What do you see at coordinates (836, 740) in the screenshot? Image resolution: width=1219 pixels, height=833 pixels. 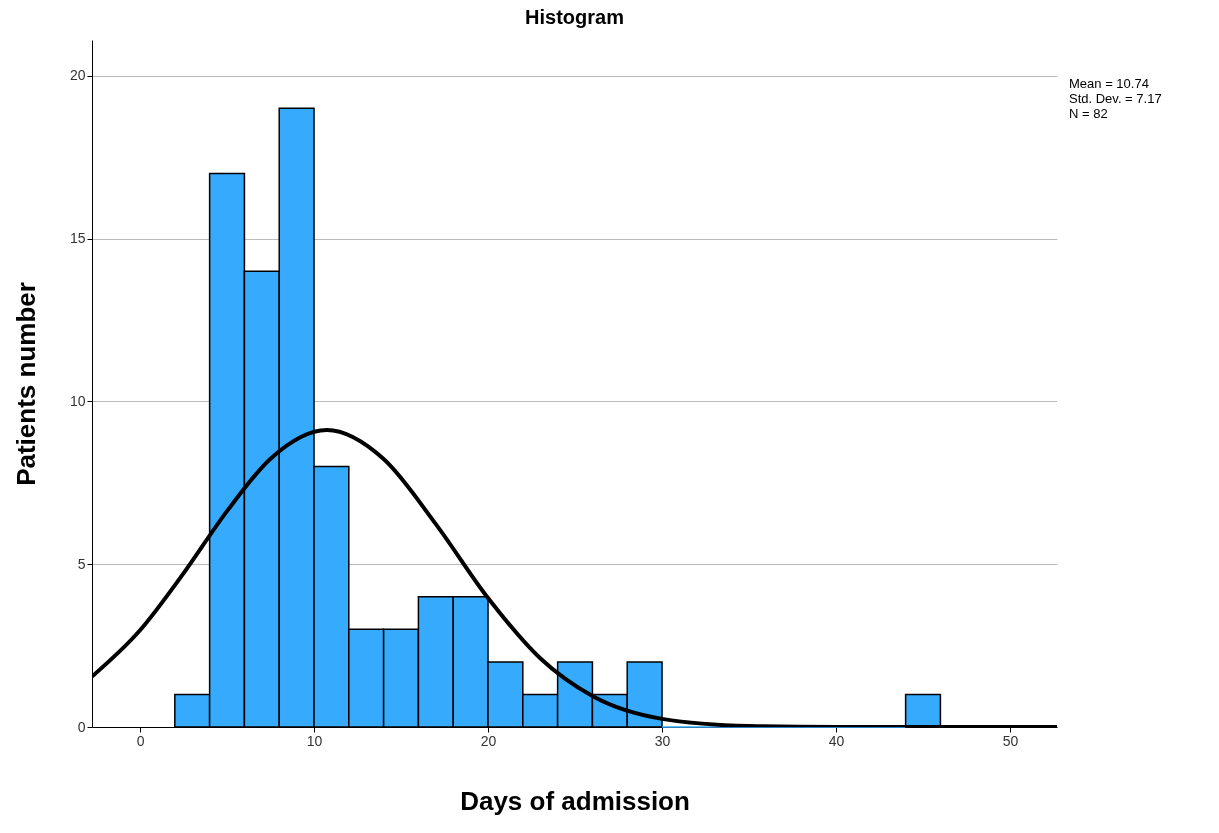 I see `x-tick-label: 40` at bounding box center [836, 740].